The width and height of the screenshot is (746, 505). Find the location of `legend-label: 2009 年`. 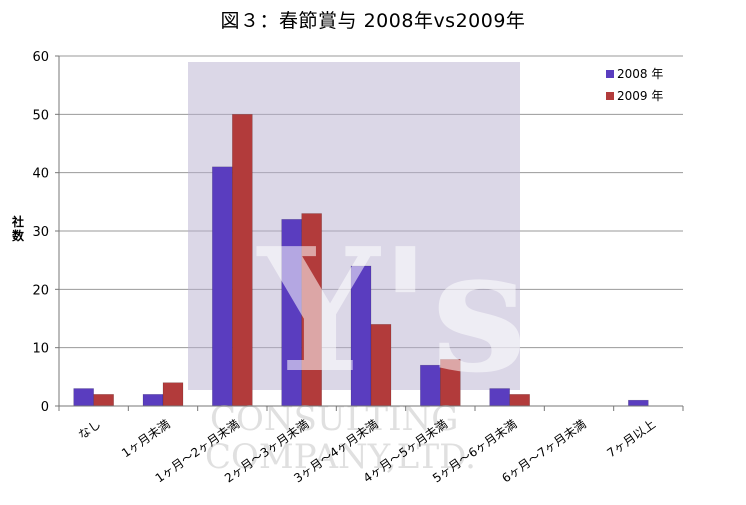

legend-label: 2009 年 is located at coordinates (640, 96).